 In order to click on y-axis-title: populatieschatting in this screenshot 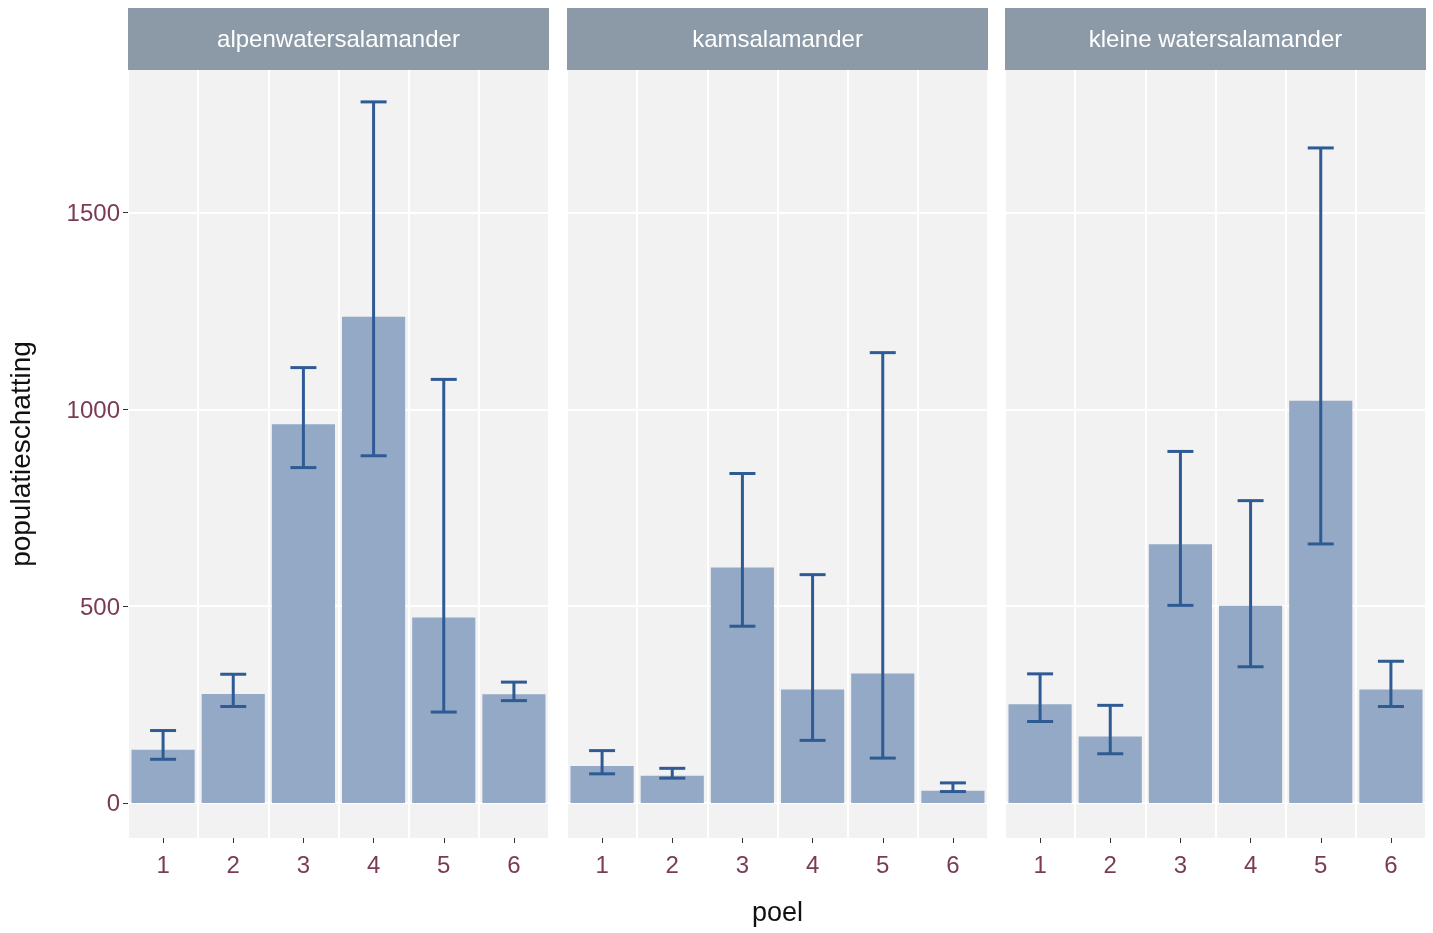, I will do `click(20, 454)`.